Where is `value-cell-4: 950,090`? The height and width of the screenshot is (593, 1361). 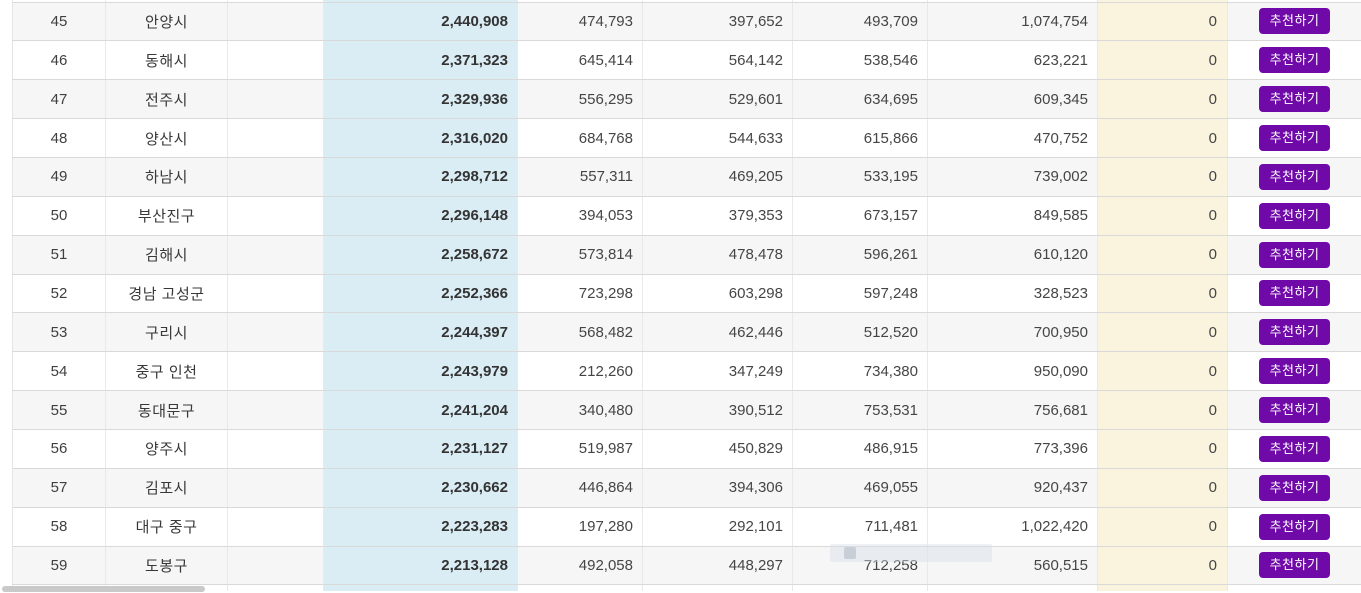
value-cell-4: 950,090 is located at coordinates (1012, 371).